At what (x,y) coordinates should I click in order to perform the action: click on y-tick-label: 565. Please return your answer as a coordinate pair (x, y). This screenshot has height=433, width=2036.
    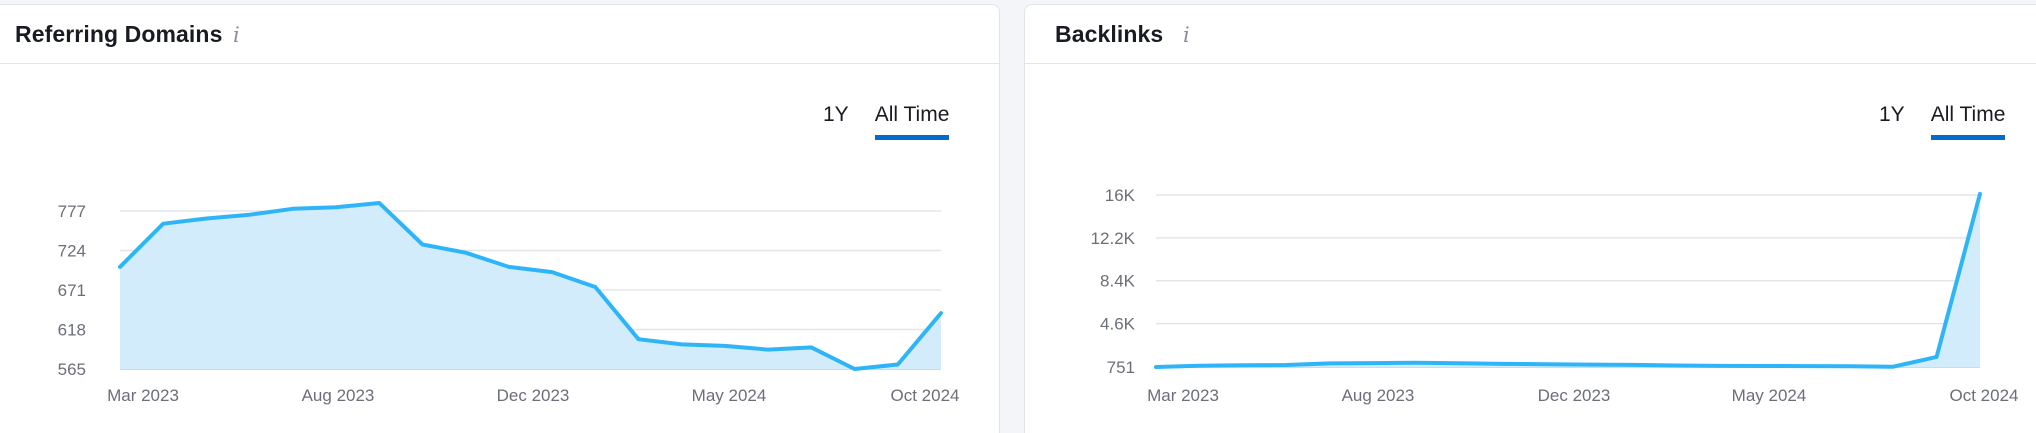
    Looking at the image, I should click on (72, 369).